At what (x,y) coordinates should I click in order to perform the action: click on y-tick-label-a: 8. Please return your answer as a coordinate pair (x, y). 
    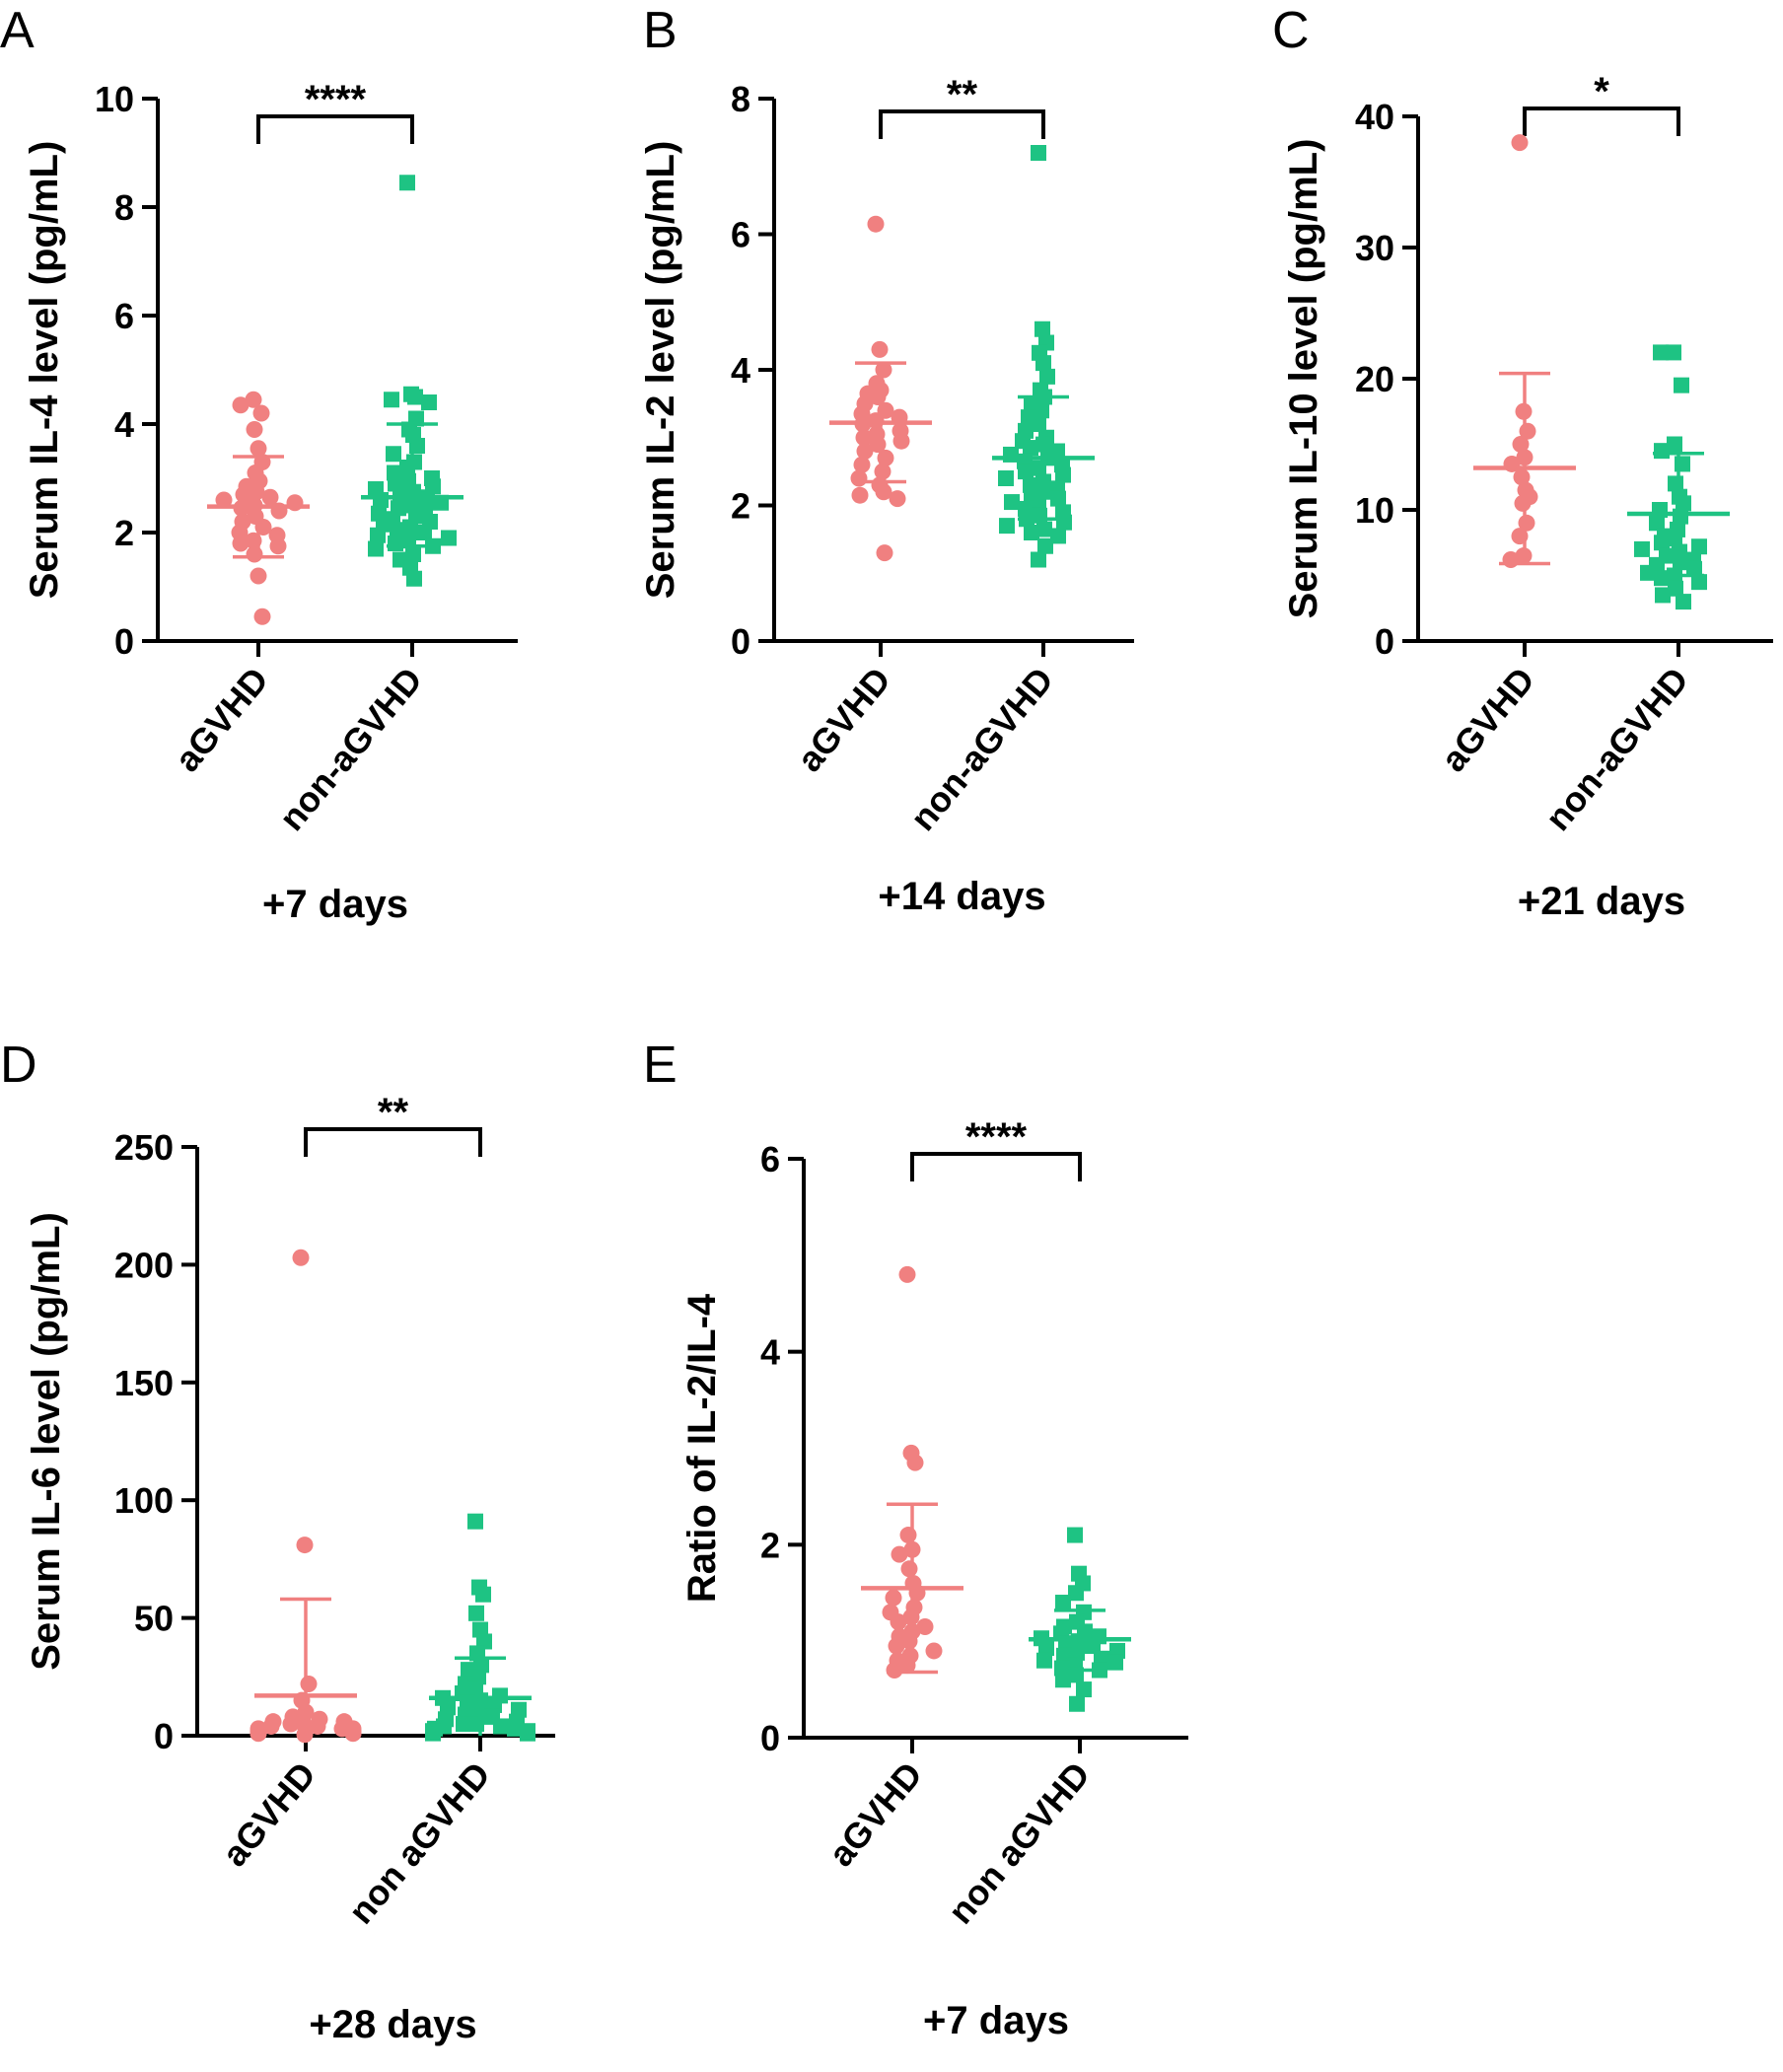
    Looking at the image, I should click on (124, 207).